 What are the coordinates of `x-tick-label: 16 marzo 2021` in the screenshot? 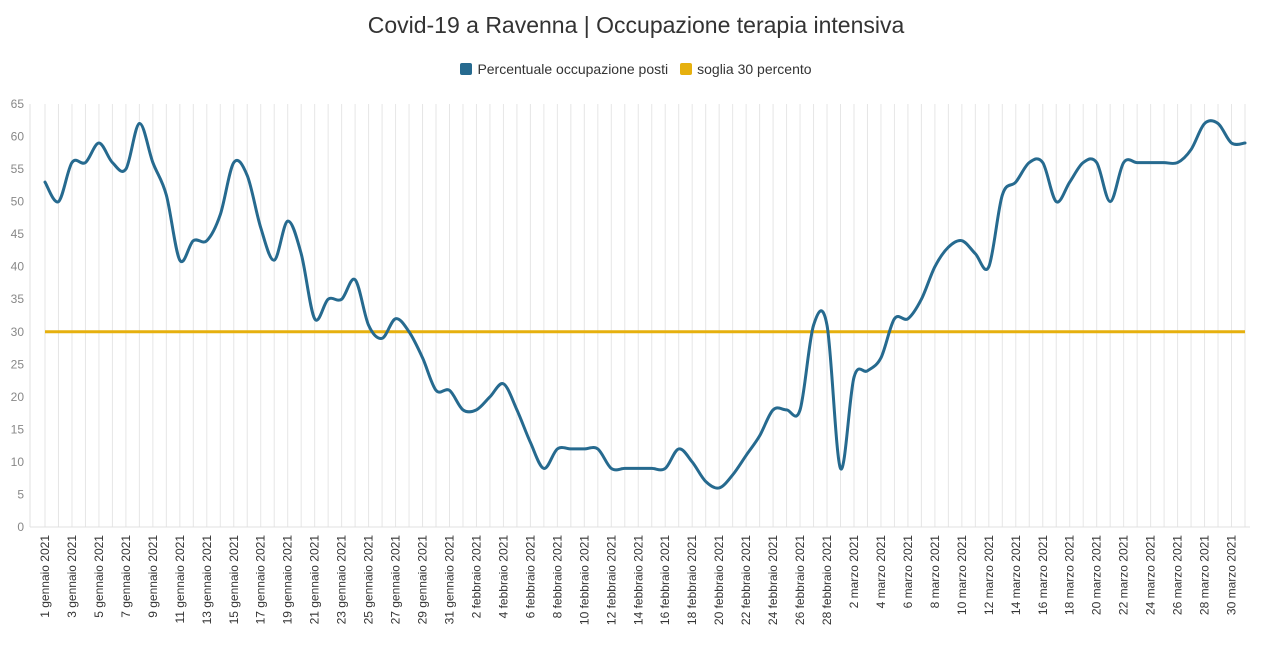 It's located at (1043, 575).